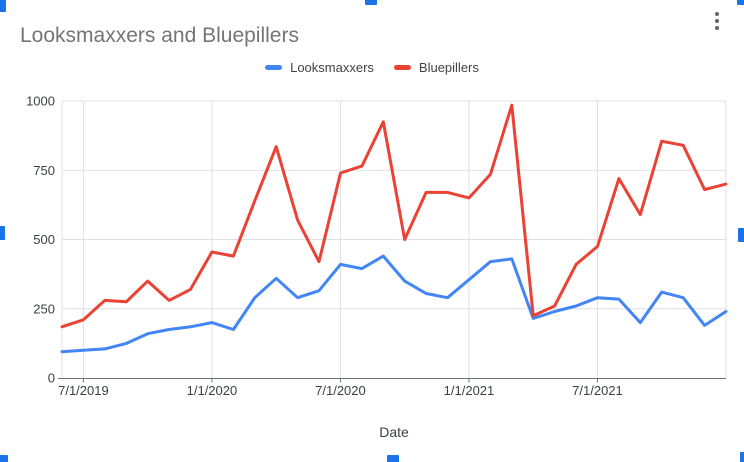 The height and width of the screenshot is (462, 744). What do you see at coordinates (51, 378) in the screenshot?
I see `y-axis-tick-label: 0` at bounding box center [51, 378].